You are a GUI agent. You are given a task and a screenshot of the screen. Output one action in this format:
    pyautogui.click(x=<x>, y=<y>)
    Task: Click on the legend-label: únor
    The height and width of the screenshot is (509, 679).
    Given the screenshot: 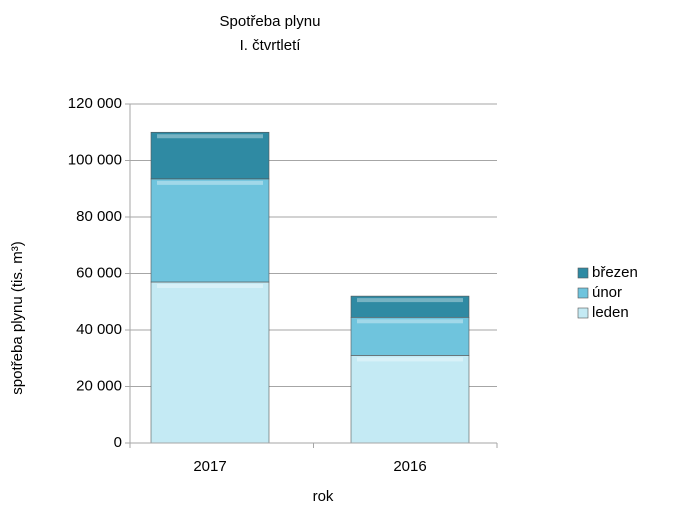 What is the action you would take?
    pyautogui.click(x=607, y=292)
    